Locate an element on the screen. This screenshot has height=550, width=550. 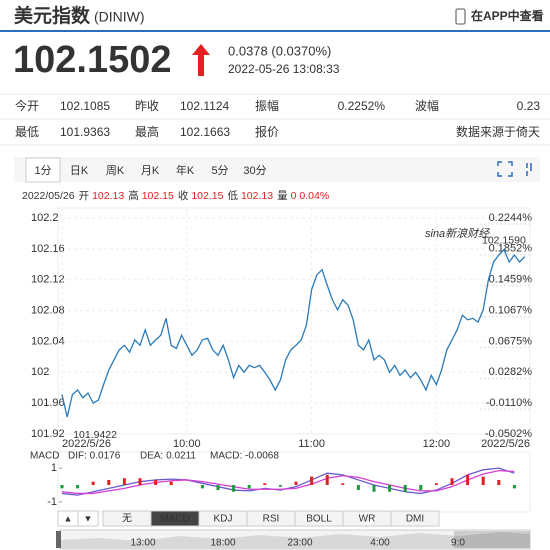
y-tick-label: 102.08 is located at coordinates (48, 310).